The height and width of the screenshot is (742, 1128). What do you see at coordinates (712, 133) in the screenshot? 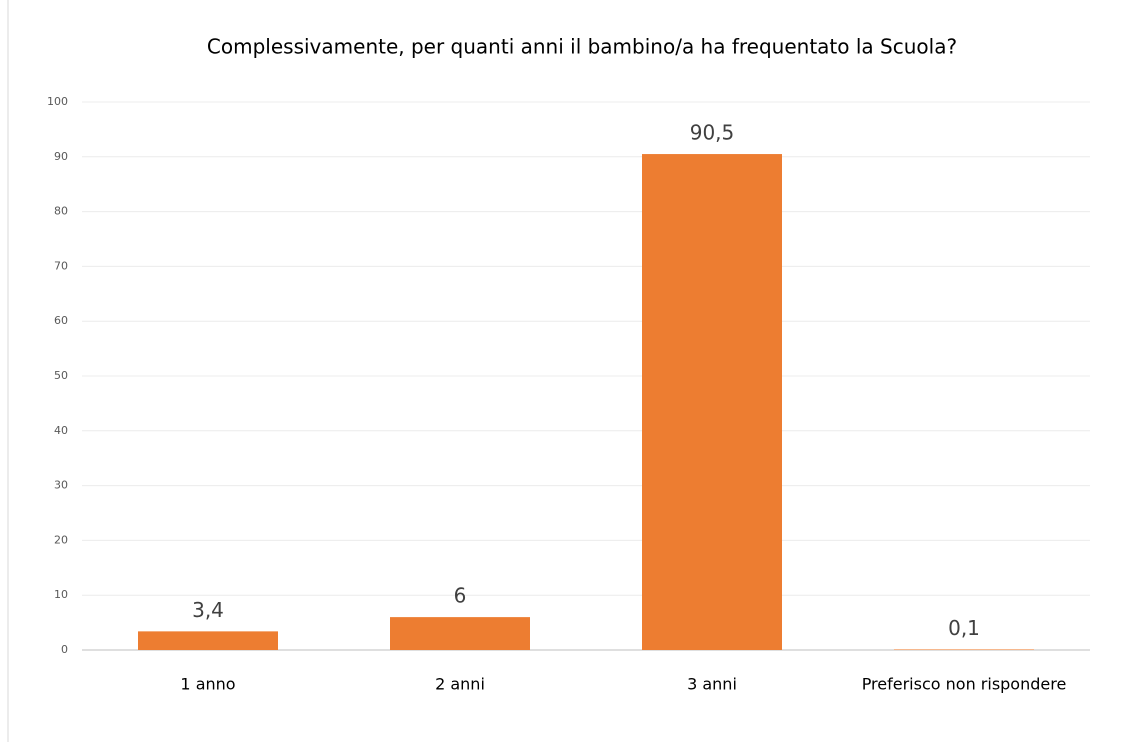
I see `value-label: 90,5` at bounding box center [712, 133].